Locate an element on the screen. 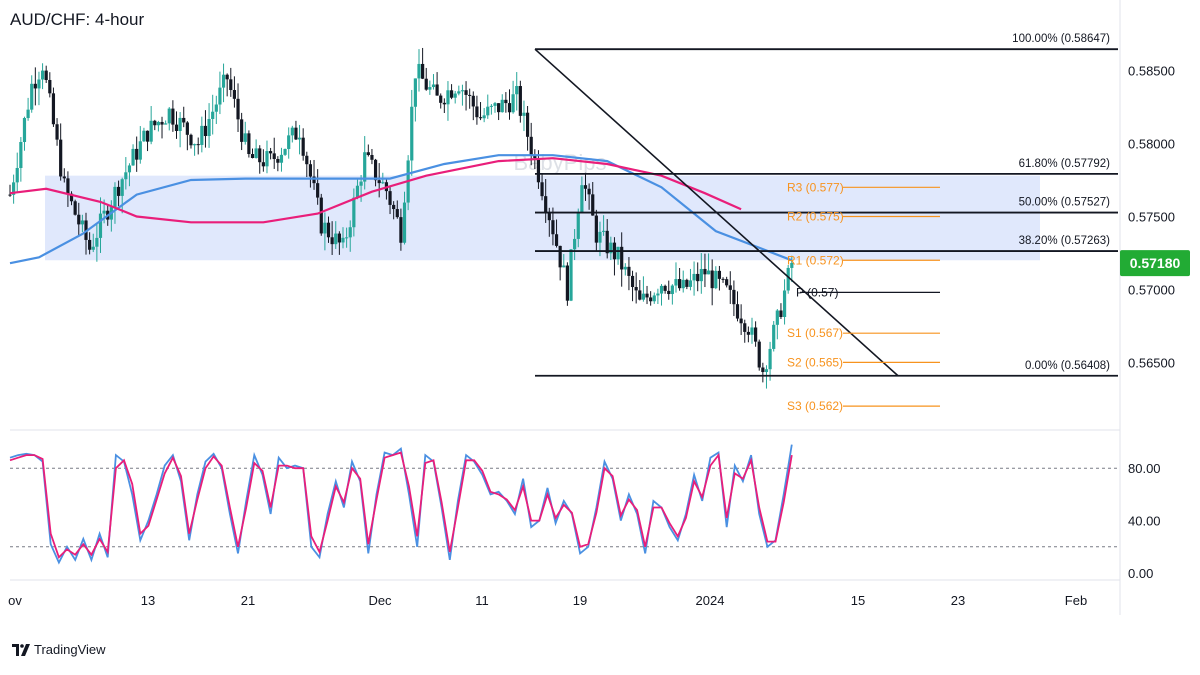 Image resolution: width=1200 pixels, height=675 pixels. stoch-d-line is located at coordinates (401, 505).